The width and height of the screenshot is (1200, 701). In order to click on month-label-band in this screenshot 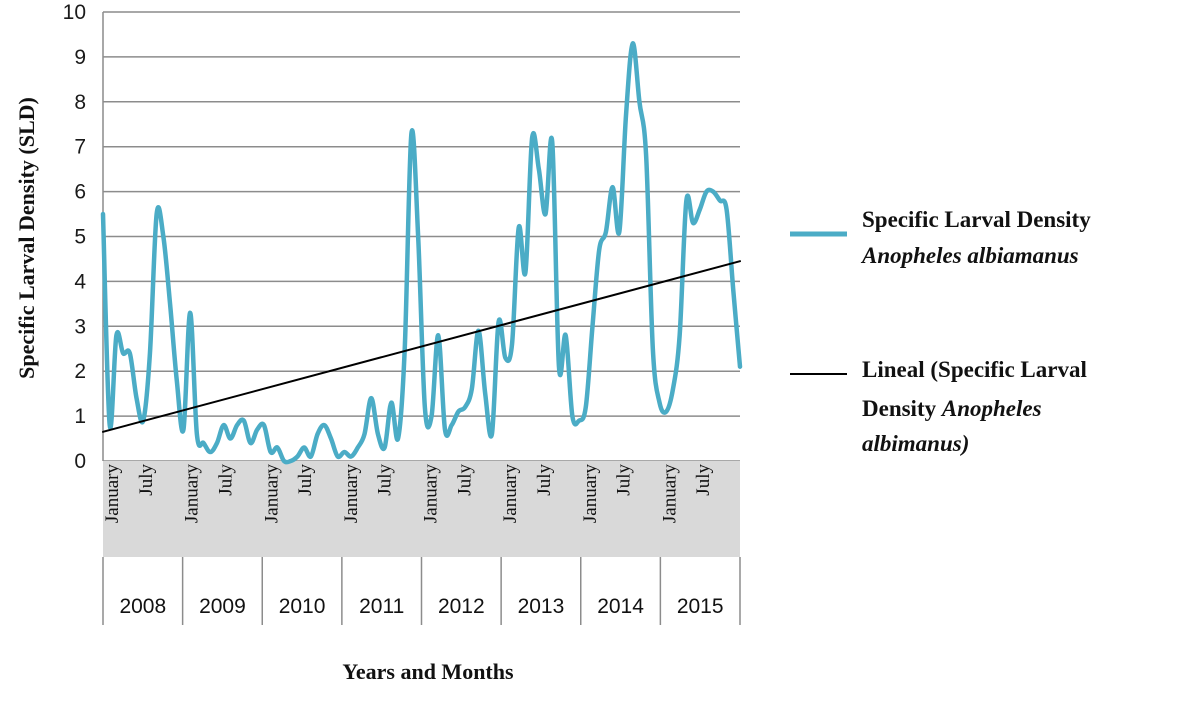, I will do `click(421, 509)`.